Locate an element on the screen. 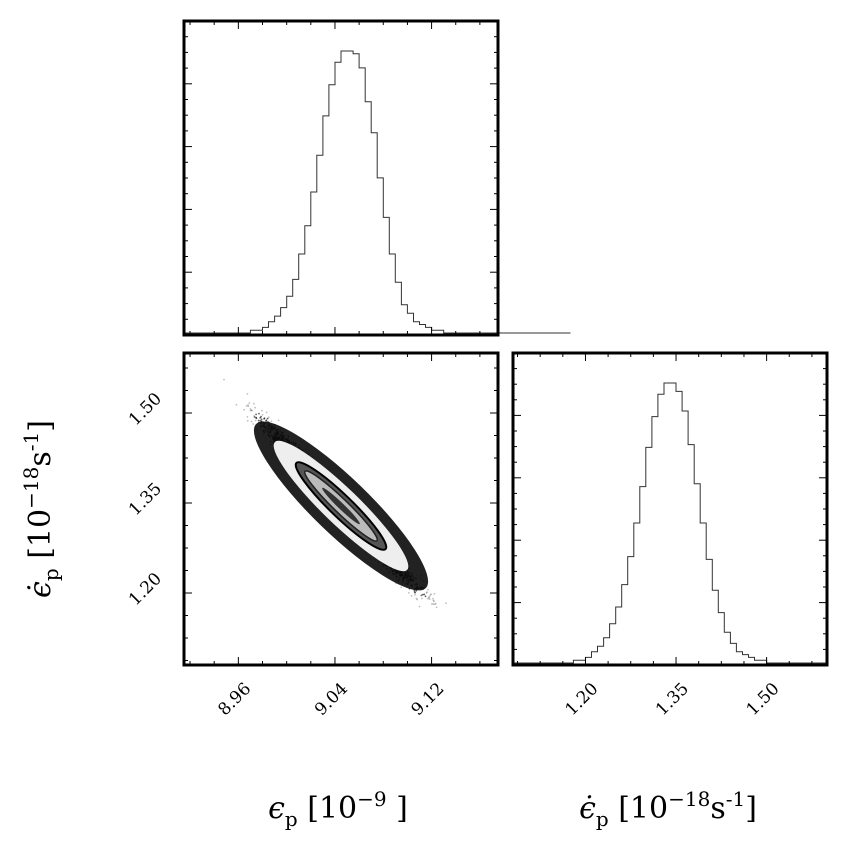 The height and width of the screenshot is (850, 850). eps-histogram-frame is located at coordinates (341, 178).